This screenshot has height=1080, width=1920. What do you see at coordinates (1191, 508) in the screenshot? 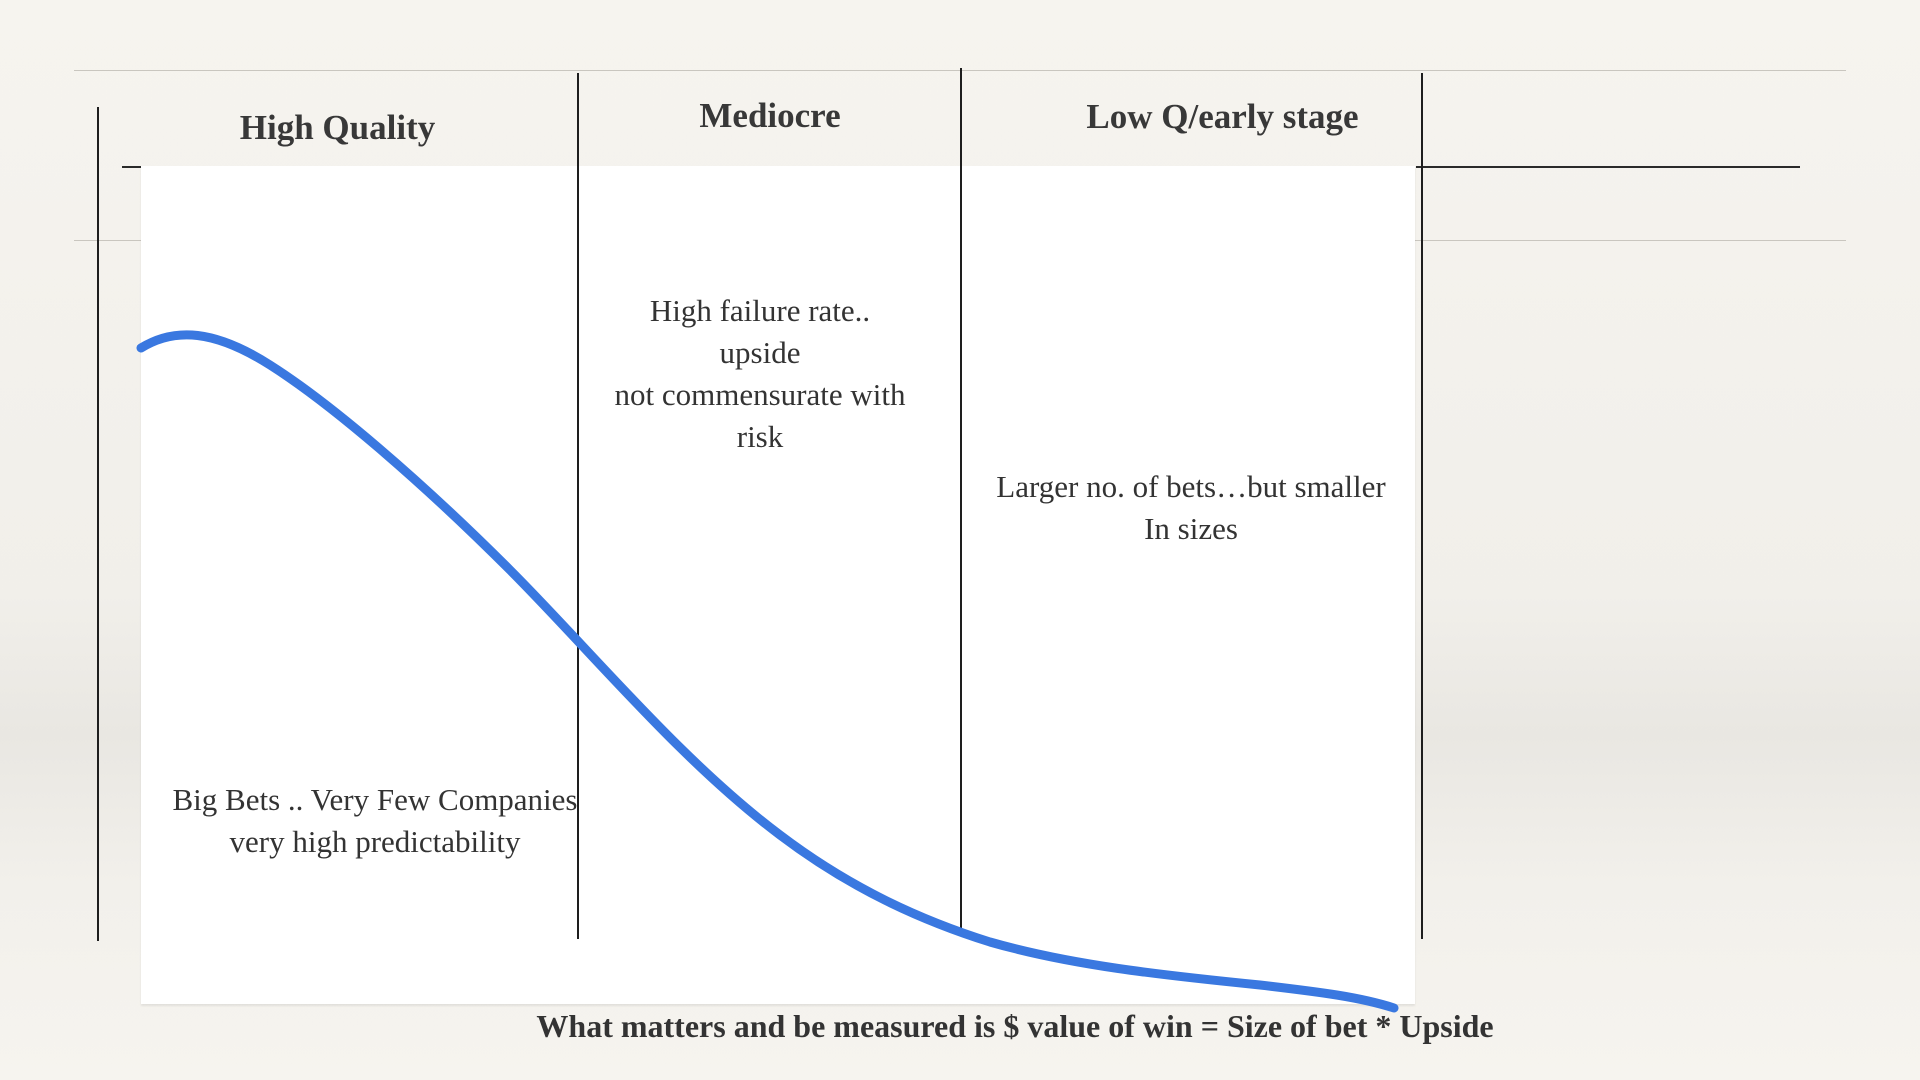
I see `note-low-q: Larger no. of bets…but smaller In sizes` at bounding box center [1191, 508].